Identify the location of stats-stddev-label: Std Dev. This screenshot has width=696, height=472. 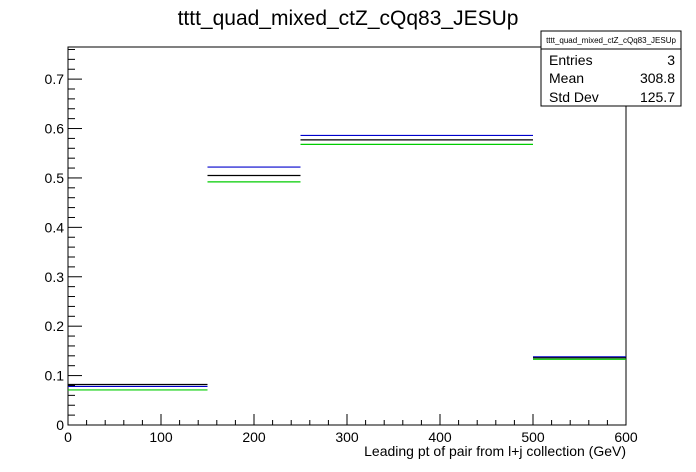
(574, 97).